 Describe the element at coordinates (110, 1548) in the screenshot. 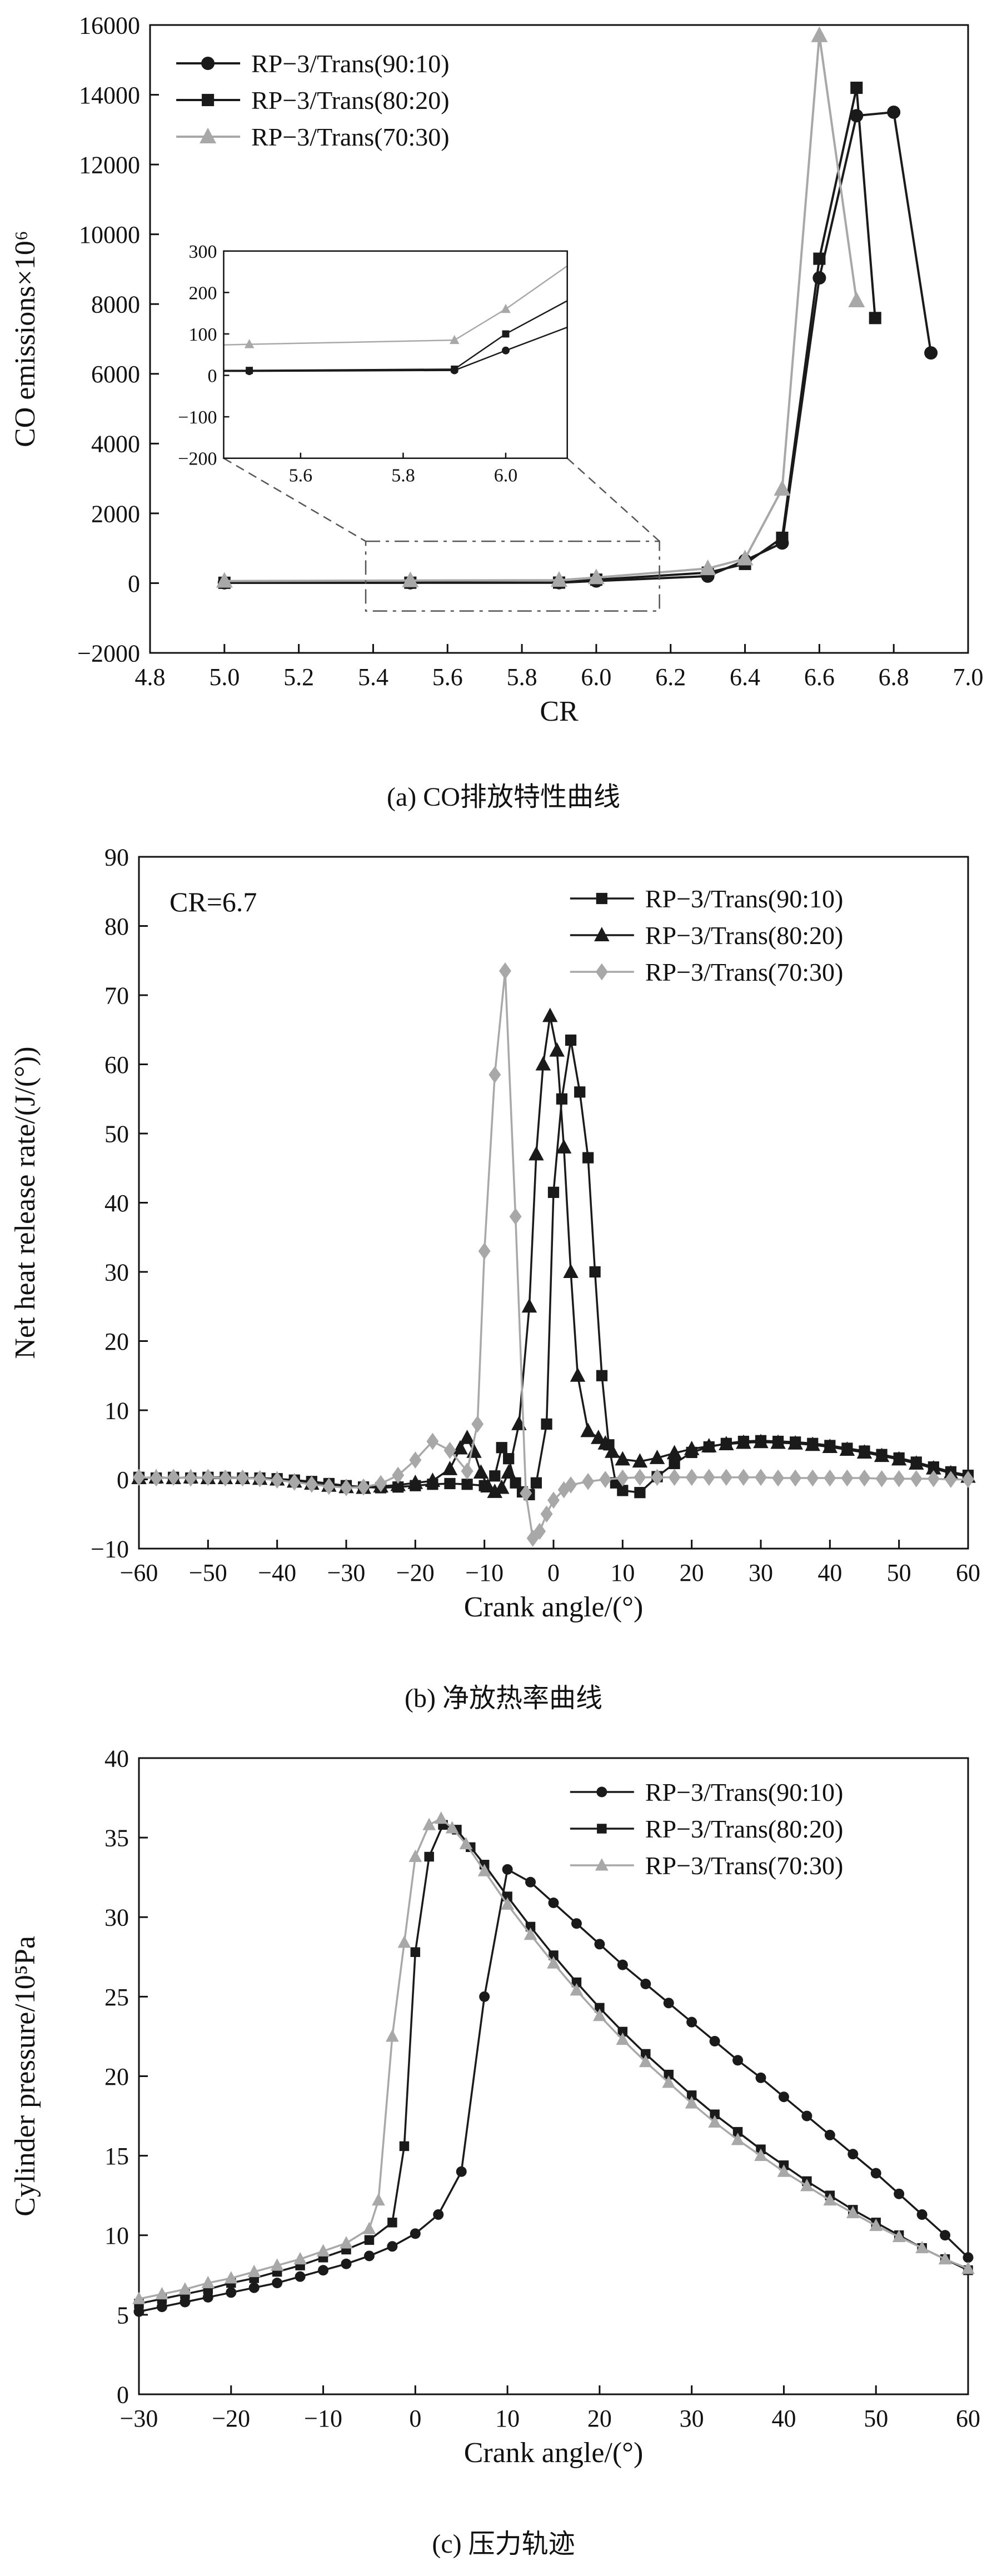

I see `y-tick-label: −10` at that location.